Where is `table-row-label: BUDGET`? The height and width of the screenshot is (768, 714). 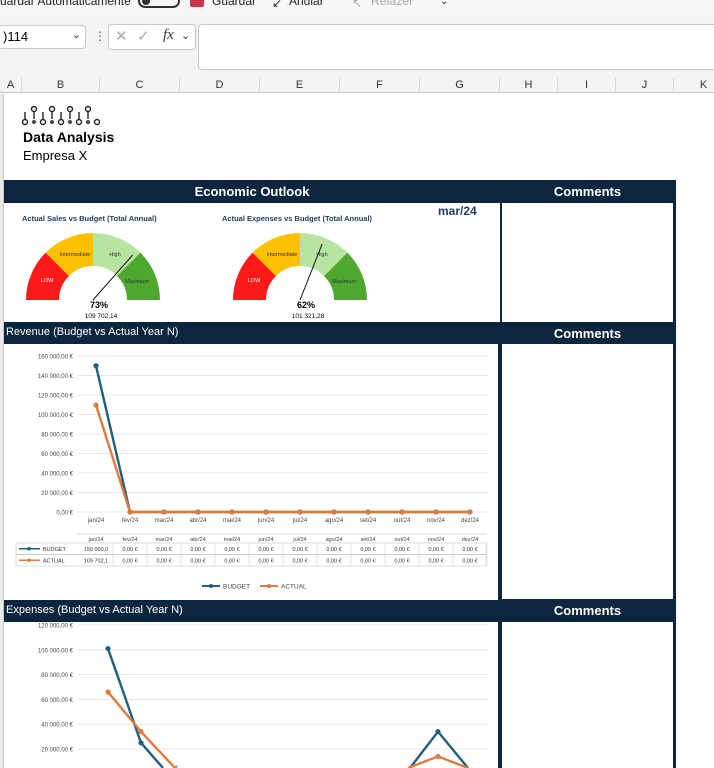
table-row-label: BUDGET is located at coordinates (55, 550).